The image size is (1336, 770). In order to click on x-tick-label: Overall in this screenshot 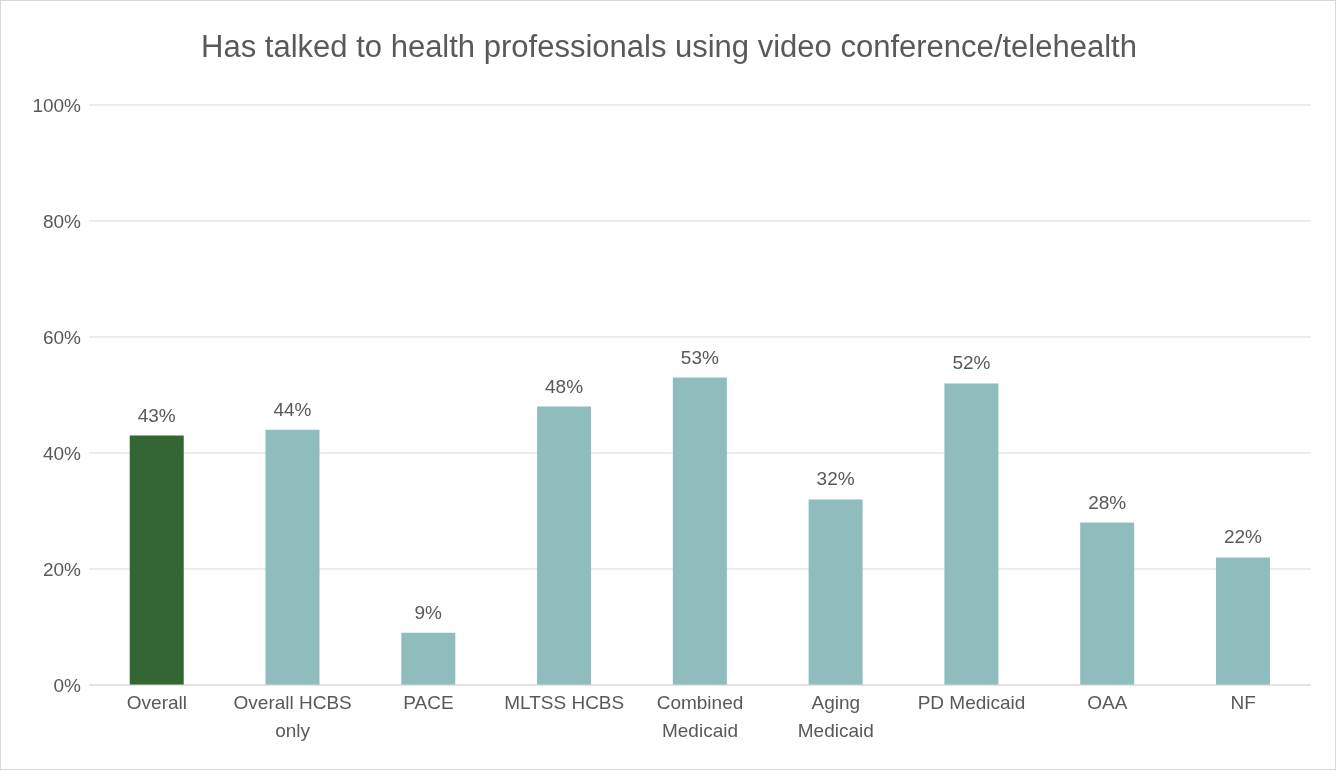, I will do `click(156, 702)`.